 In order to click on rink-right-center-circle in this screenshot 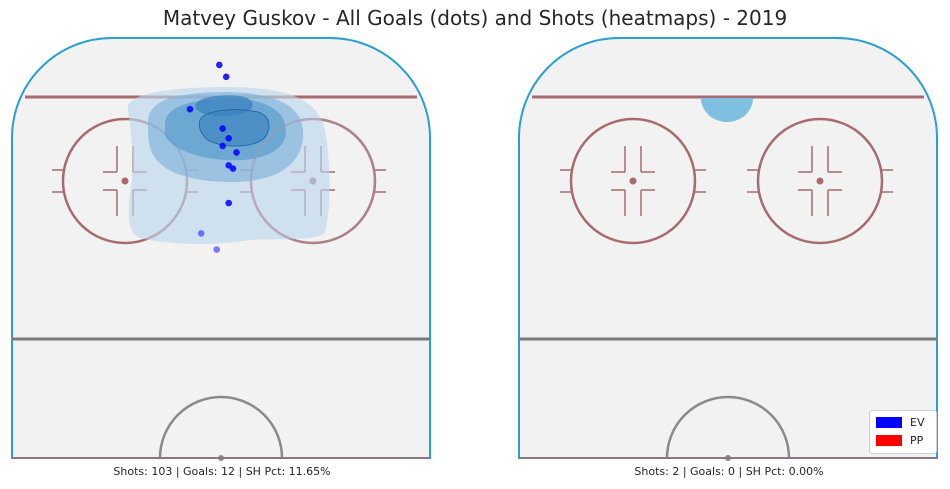, I will do `click(728, 427)`.